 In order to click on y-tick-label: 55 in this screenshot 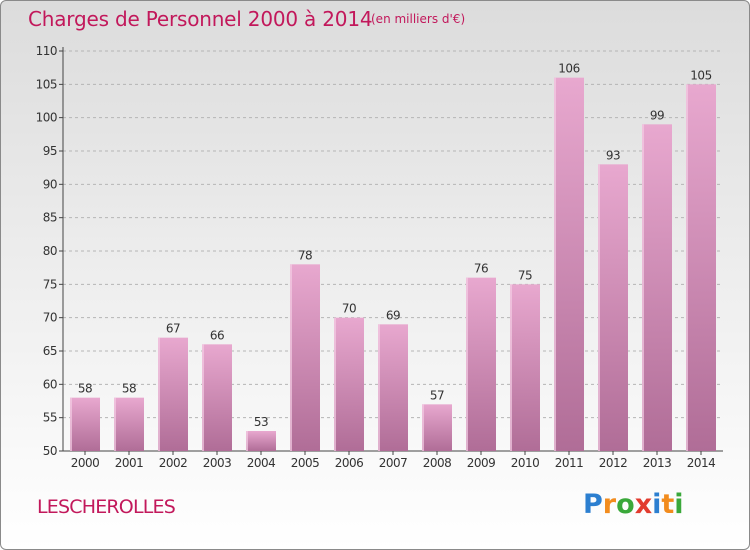, I will do `click(50, 418)`.